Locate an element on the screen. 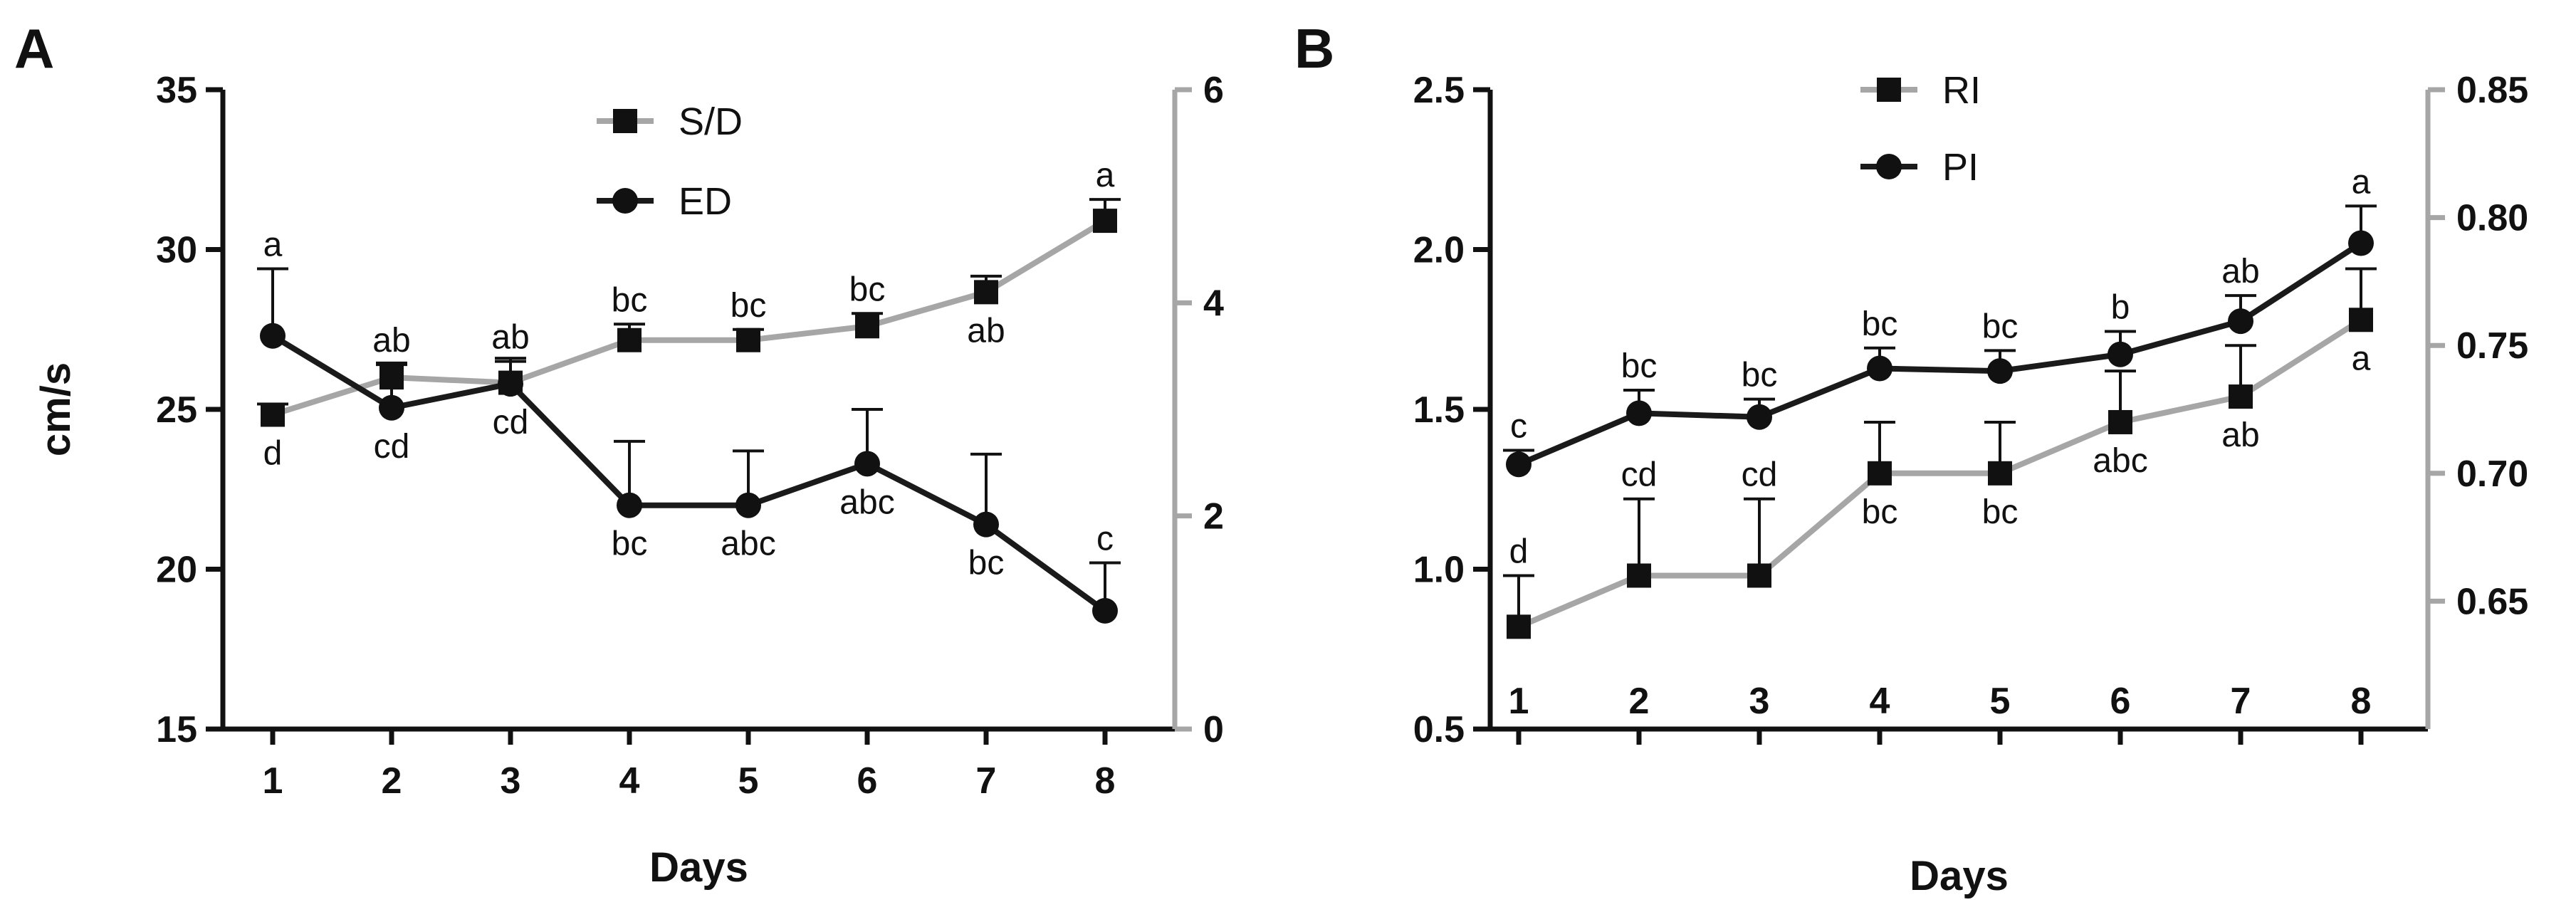 The width and height of the screenshot is (2576, 917). left-axis-tick-label: 1.5 is located at coordinates (1439, 410).